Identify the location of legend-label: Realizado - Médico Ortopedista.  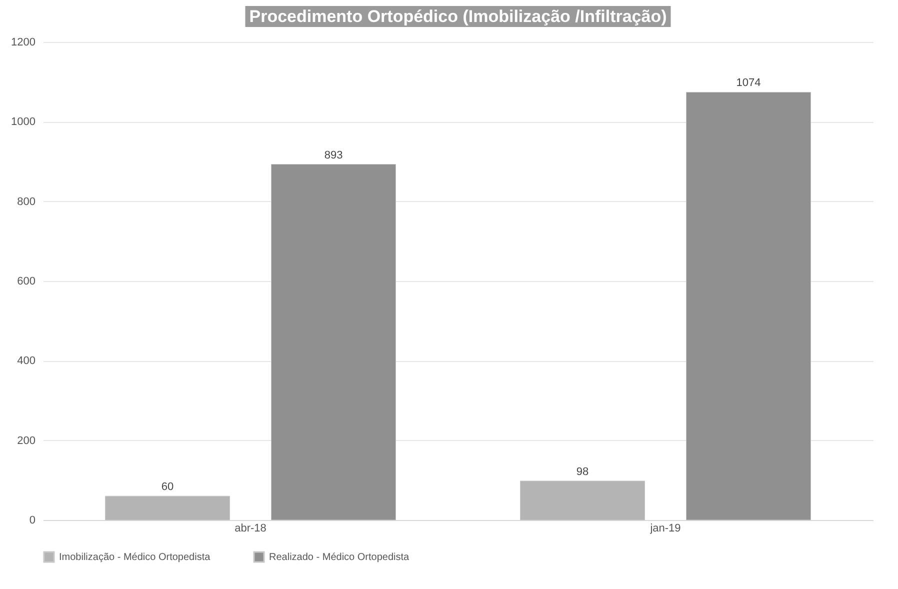
(339, 557).